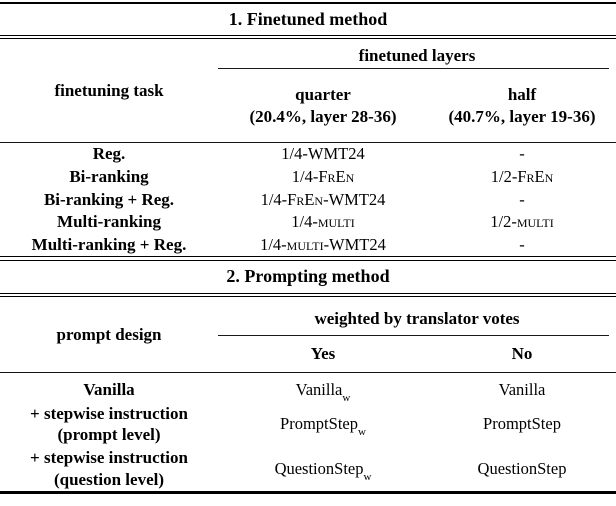  Describe the element at coordinates (417, 319) in the screenshot. I see `weighted-votes-header: weighted by translator votes` at that location.